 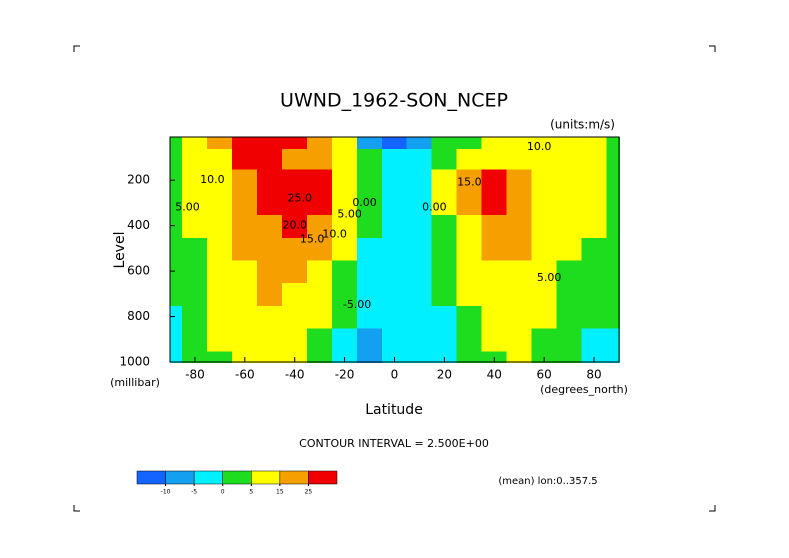 I want to click on y-tick-label: 400, so click(x=138, y=225).